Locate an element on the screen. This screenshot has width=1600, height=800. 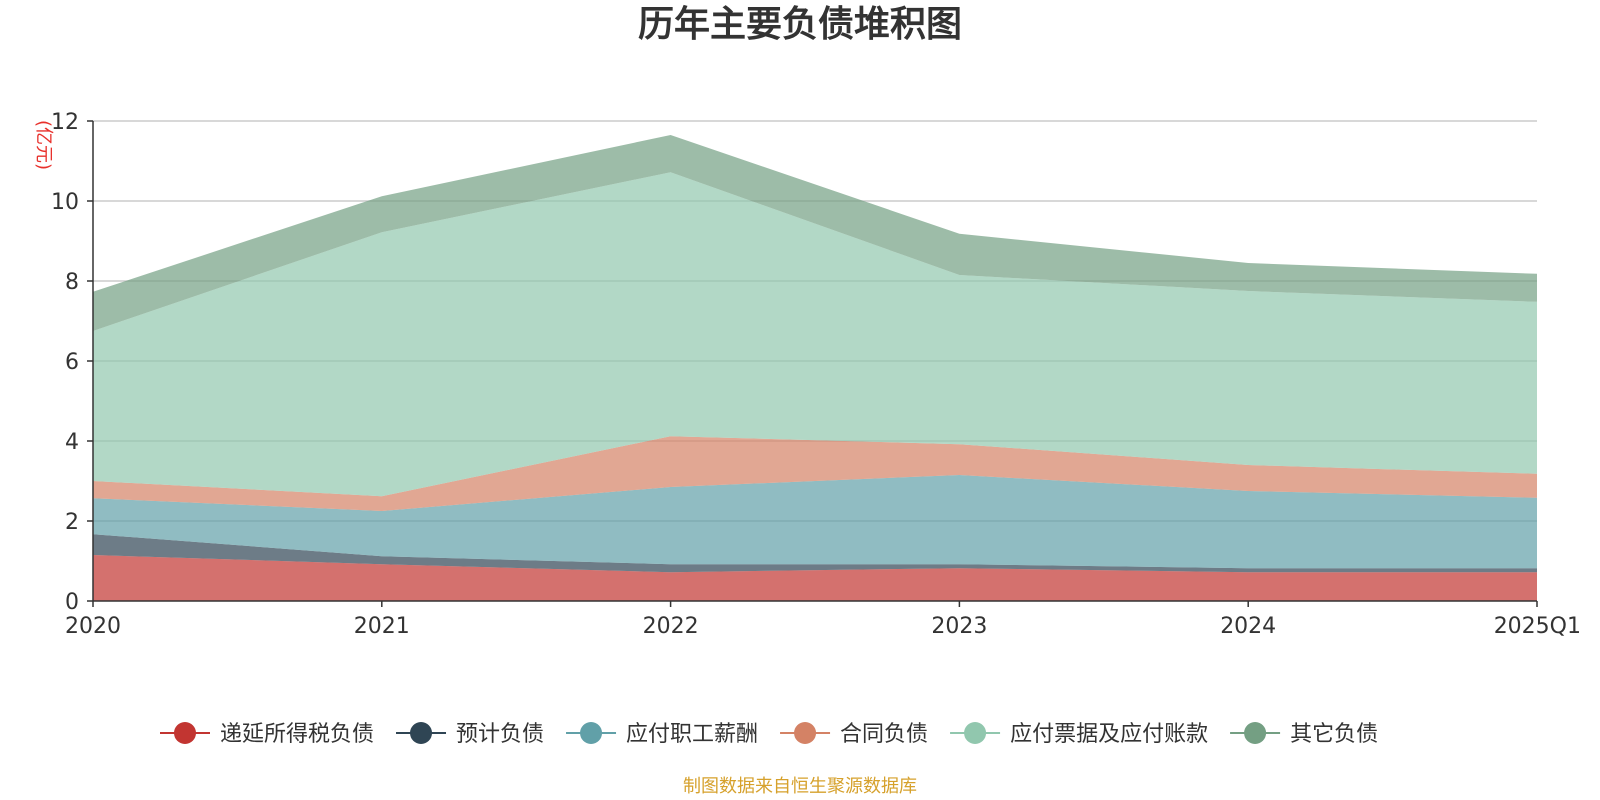
legend-label: 预计负债 is located at coordinates (500, 734).